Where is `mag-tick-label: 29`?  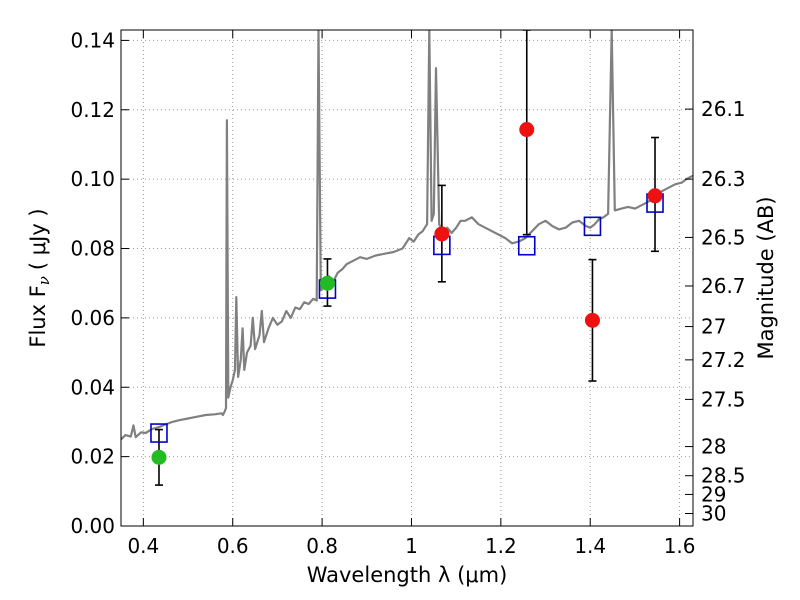 mag-tick-label: 29 is located at coordinates (713, 494).